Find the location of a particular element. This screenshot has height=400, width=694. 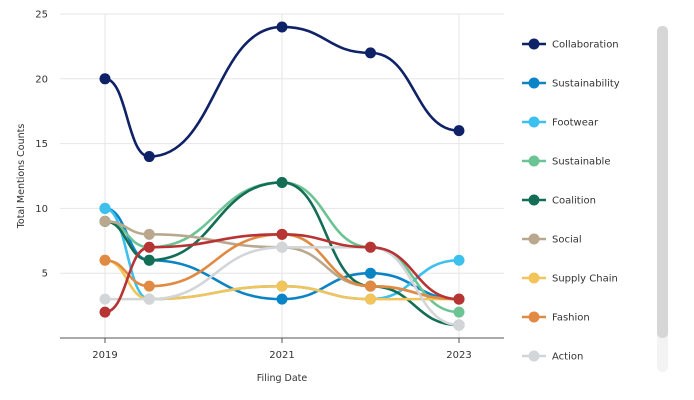

x-axis-title: Filing Date is located at coordinates (282, 378).